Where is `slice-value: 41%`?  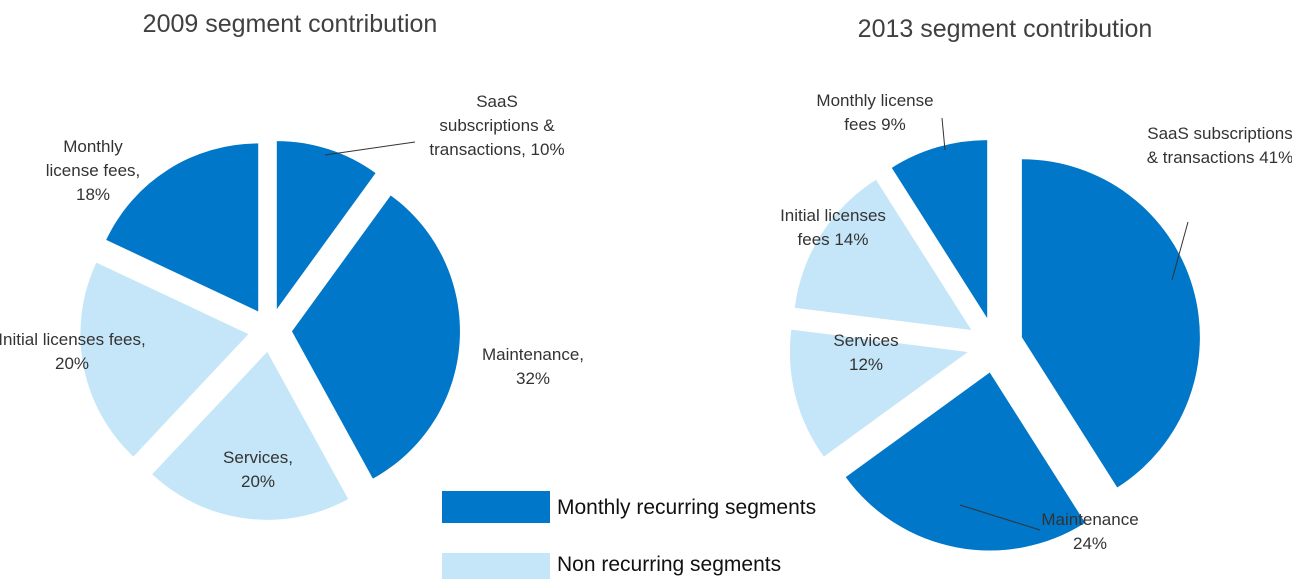
slice-value: 41% is located at coordinates (1275, 157).